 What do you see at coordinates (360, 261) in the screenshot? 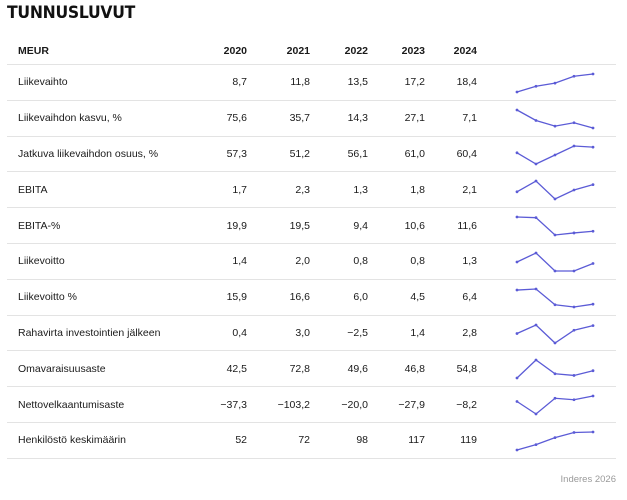
I see `row-value-2022: 0,8` at bounding box center [360, 261].